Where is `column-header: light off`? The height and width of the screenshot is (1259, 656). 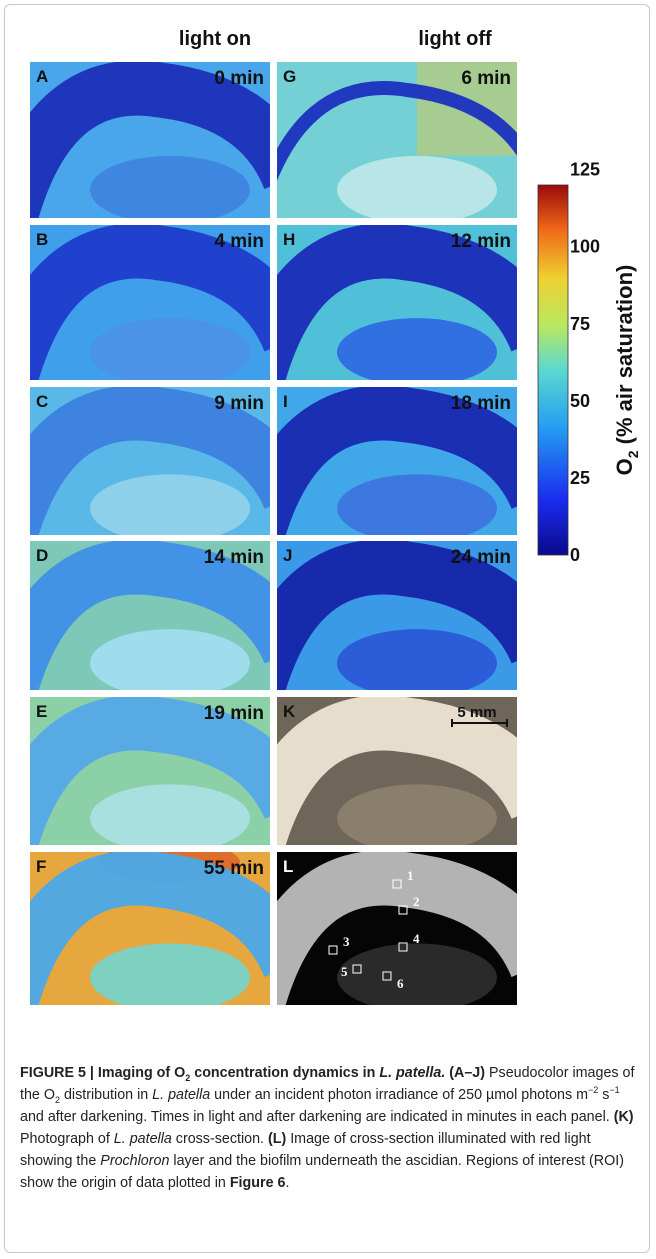
column-header: light off is located at coordinates (455, 39).